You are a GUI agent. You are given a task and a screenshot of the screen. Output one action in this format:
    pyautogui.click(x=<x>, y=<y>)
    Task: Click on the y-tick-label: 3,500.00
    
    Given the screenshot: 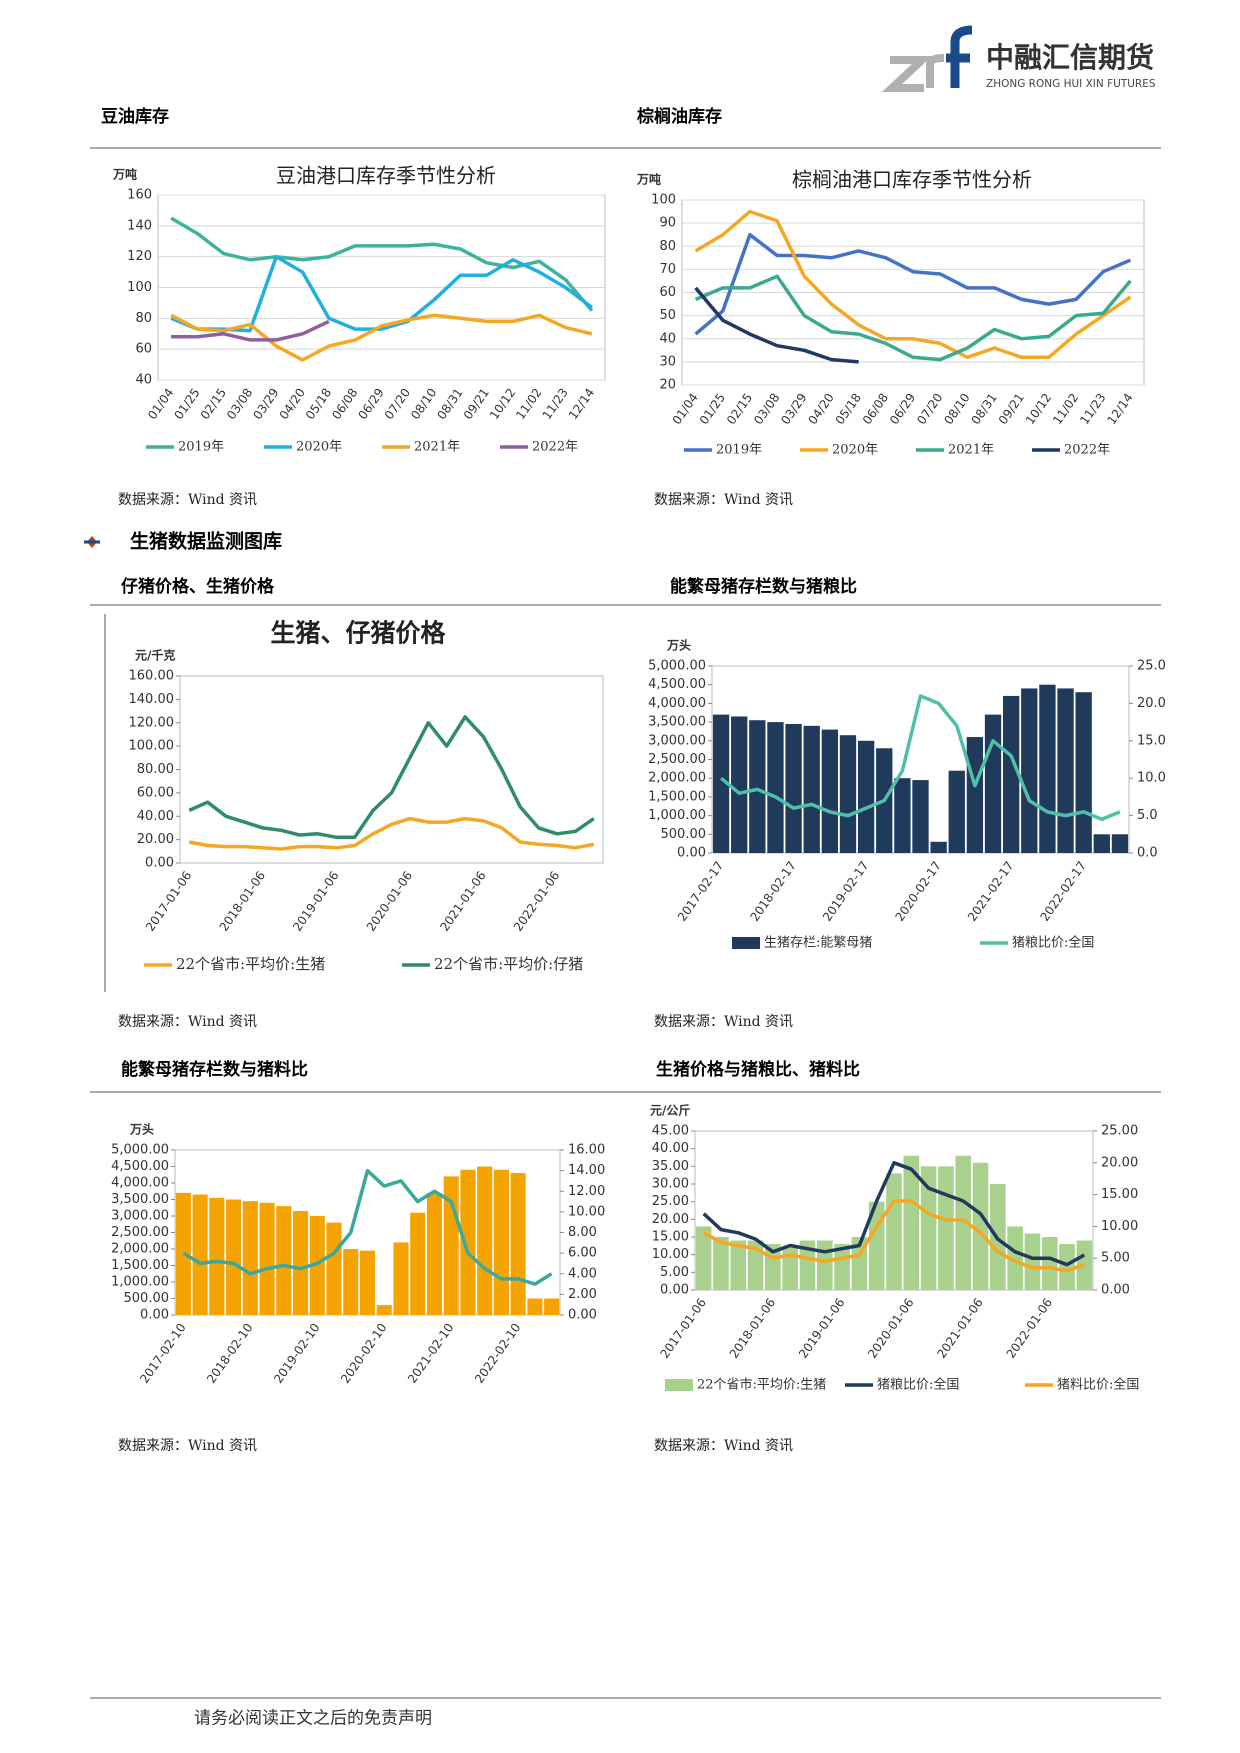 What is the action you would take?
    pyautogui.click(x=677, y=722)
    